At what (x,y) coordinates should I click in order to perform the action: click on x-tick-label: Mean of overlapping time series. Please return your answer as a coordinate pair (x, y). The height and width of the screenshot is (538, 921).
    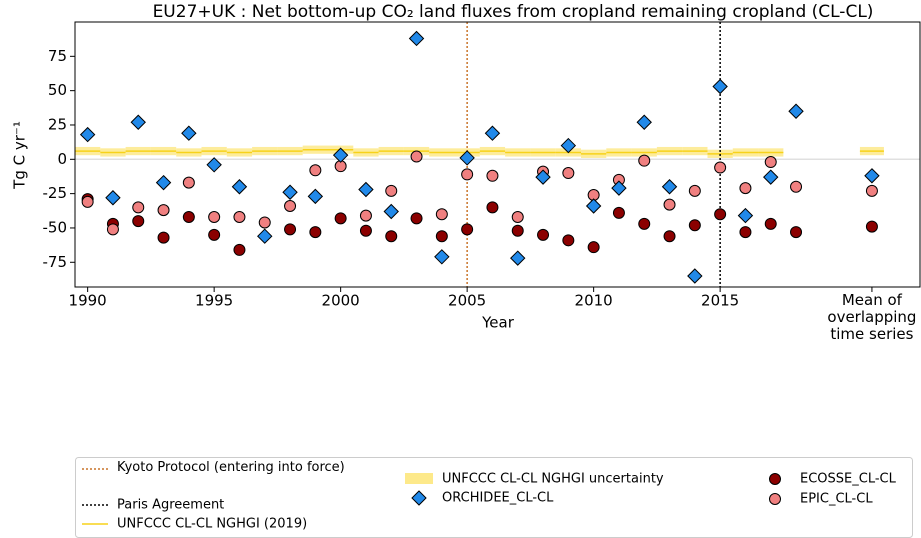
    Looking at the image, I should click on (872, 317).